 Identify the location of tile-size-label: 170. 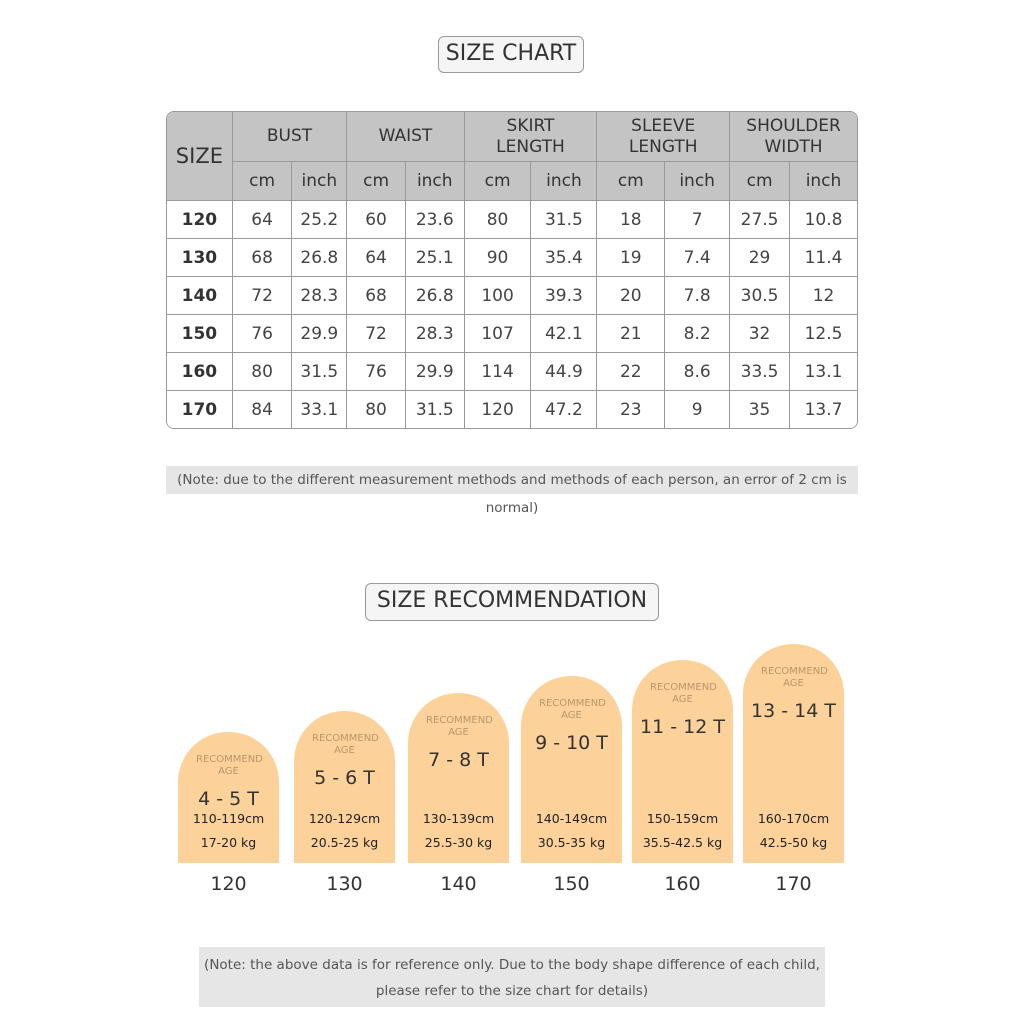
(793, 884).